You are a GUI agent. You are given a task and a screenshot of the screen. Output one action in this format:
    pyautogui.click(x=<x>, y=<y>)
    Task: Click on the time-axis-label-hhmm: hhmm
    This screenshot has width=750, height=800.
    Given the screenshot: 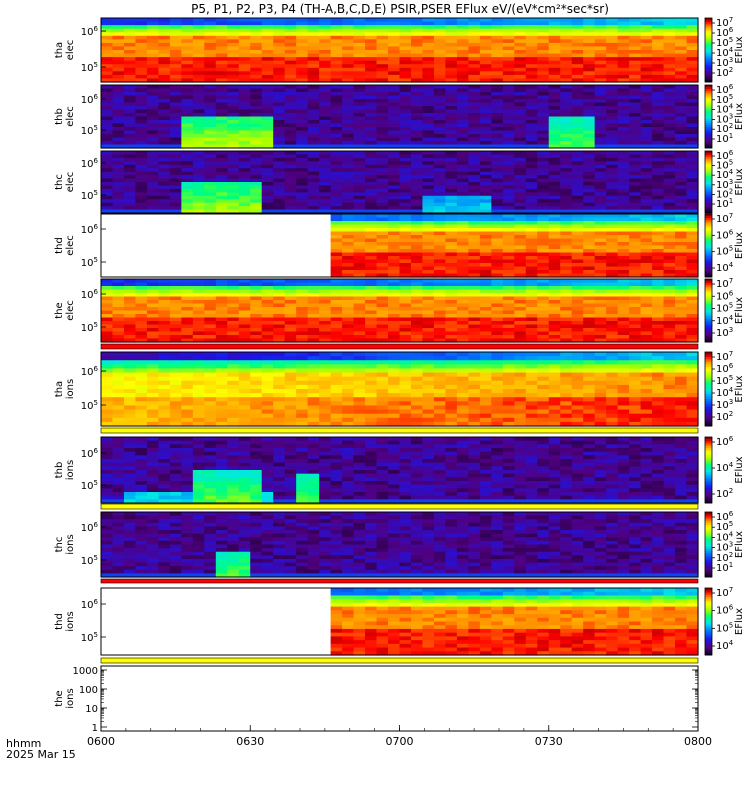 What is the action you would take?
    pyautogui.click(x=23, y=743)
    